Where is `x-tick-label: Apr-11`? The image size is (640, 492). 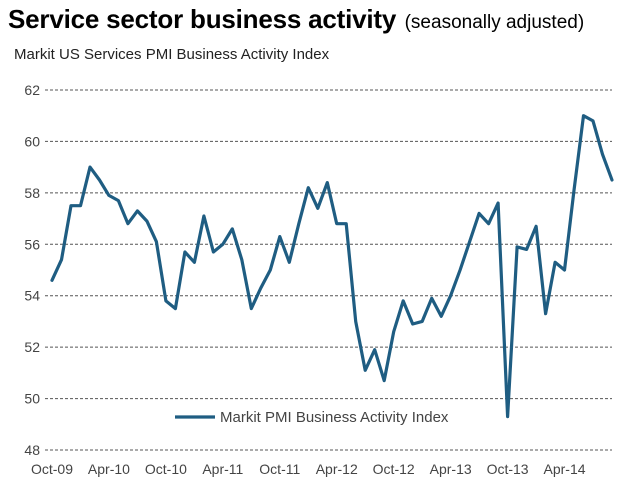 x-tick-label: Apr-11 is located at coordinates (222, 469).